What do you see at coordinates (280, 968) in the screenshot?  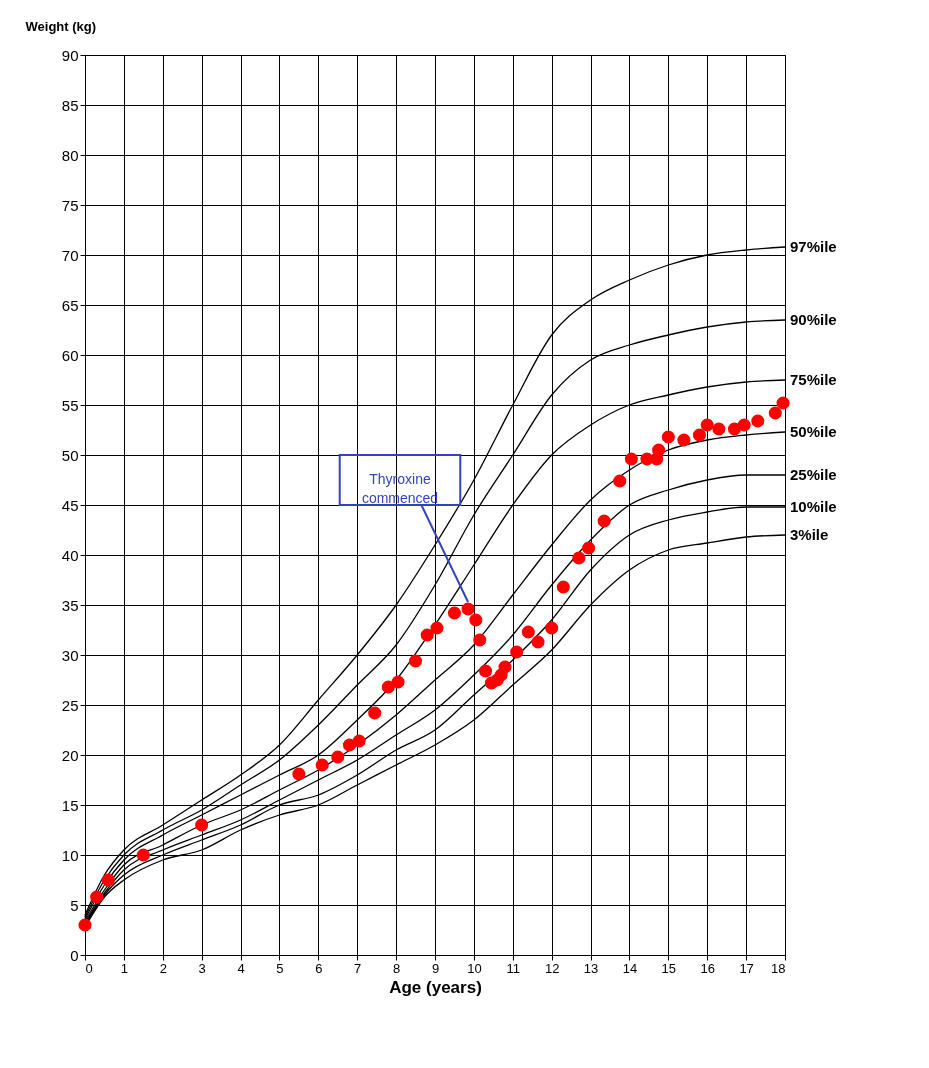 I see `x-tick-label: 5` at bounding box center [280, 968].